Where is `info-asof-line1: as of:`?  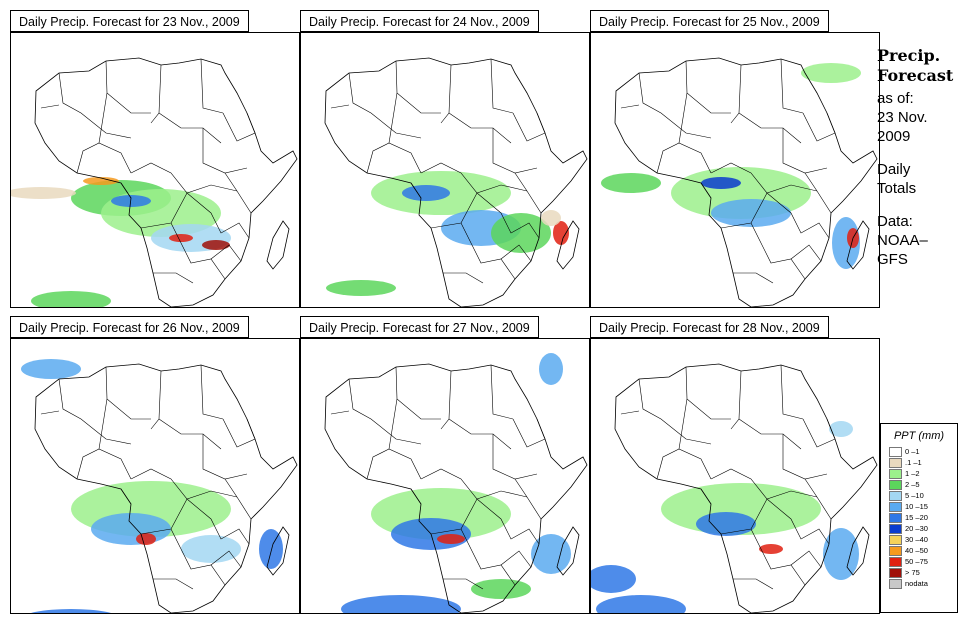 info-asof-line1: as of: is located at coordinates (895, 98).